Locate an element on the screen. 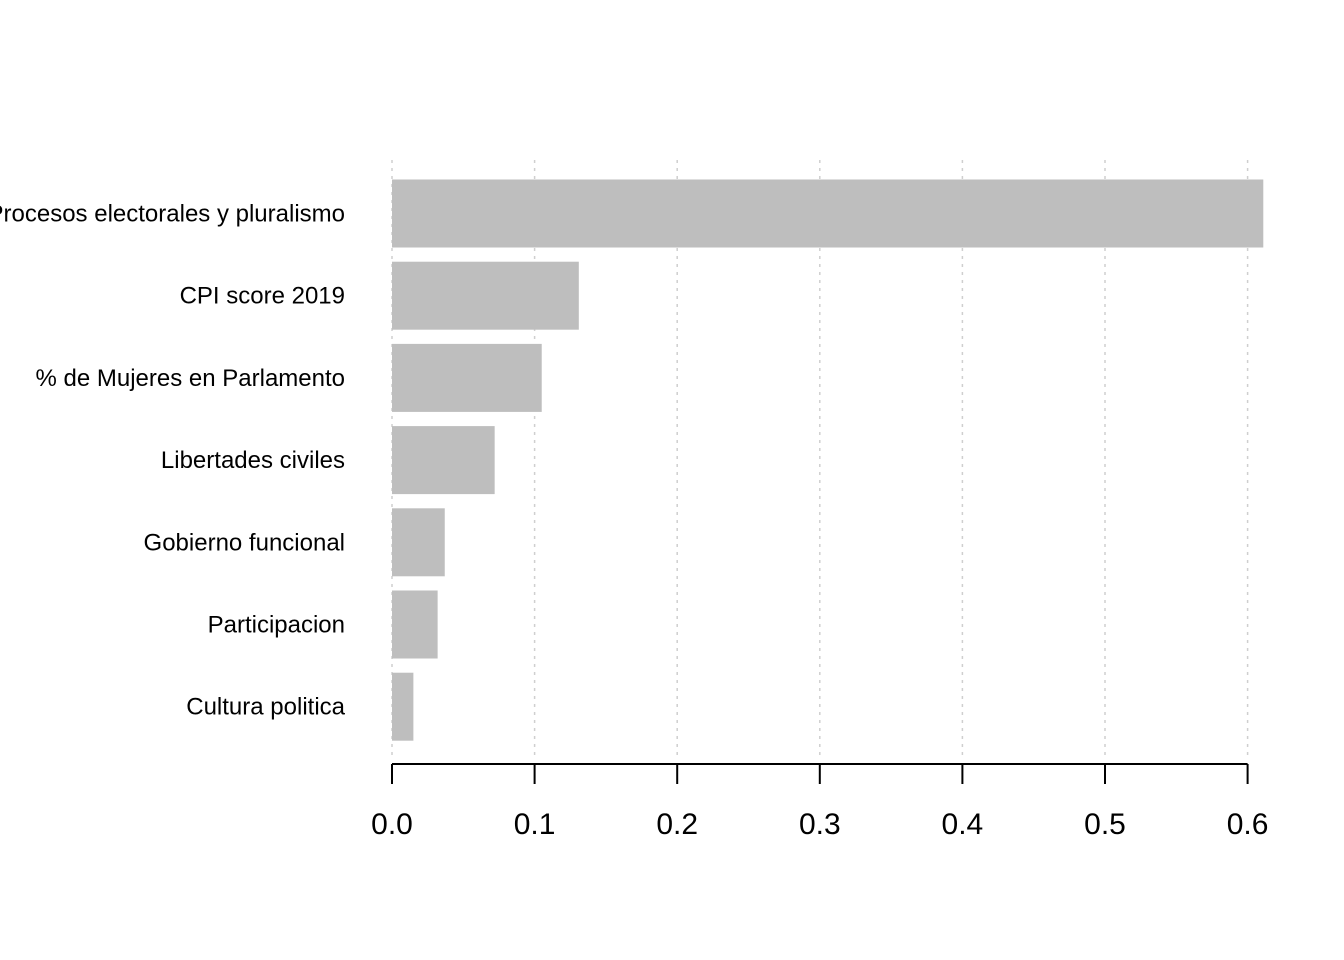  x-tick-label: 0.4 is located at coordinates (963, 824).